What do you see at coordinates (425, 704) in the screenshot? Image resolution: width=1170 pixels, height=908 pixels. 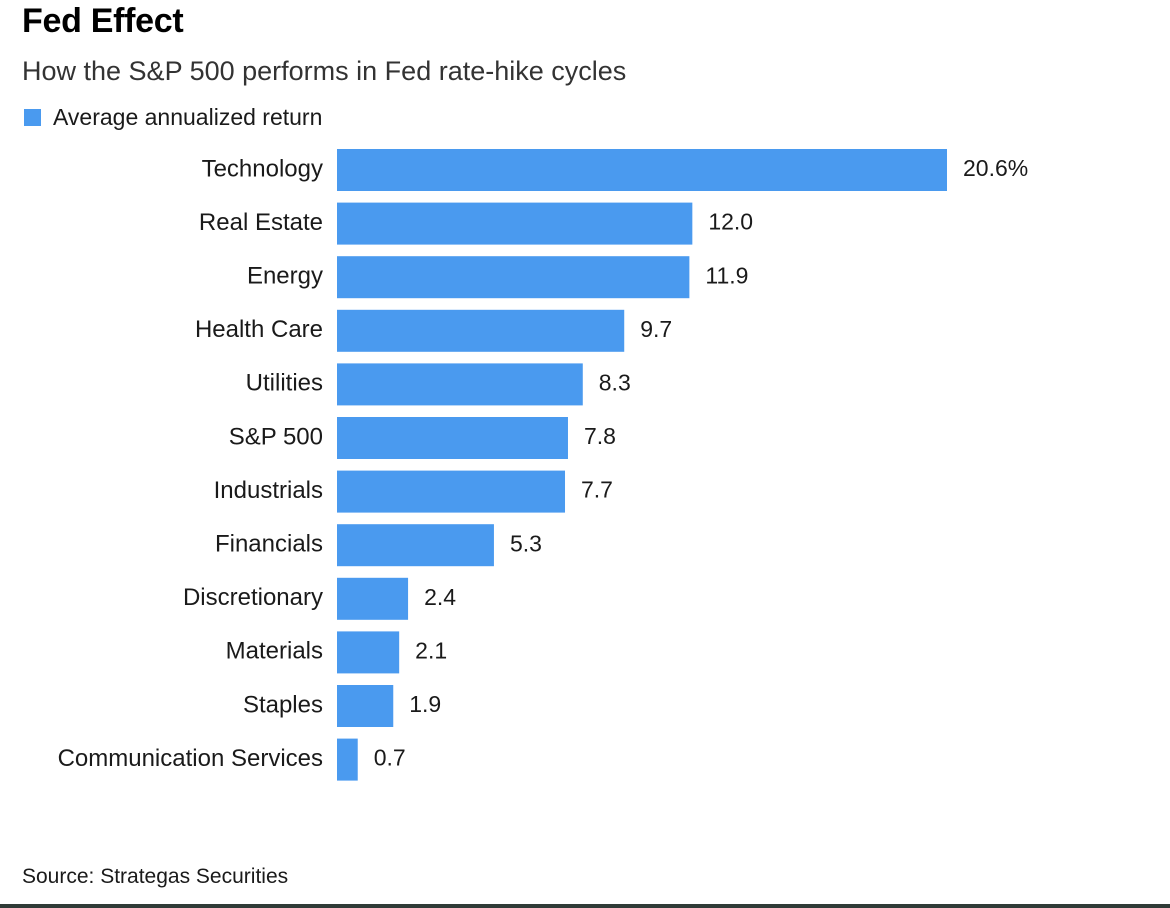 I see `value-label: 1.9` at bounding box center [425, 704].